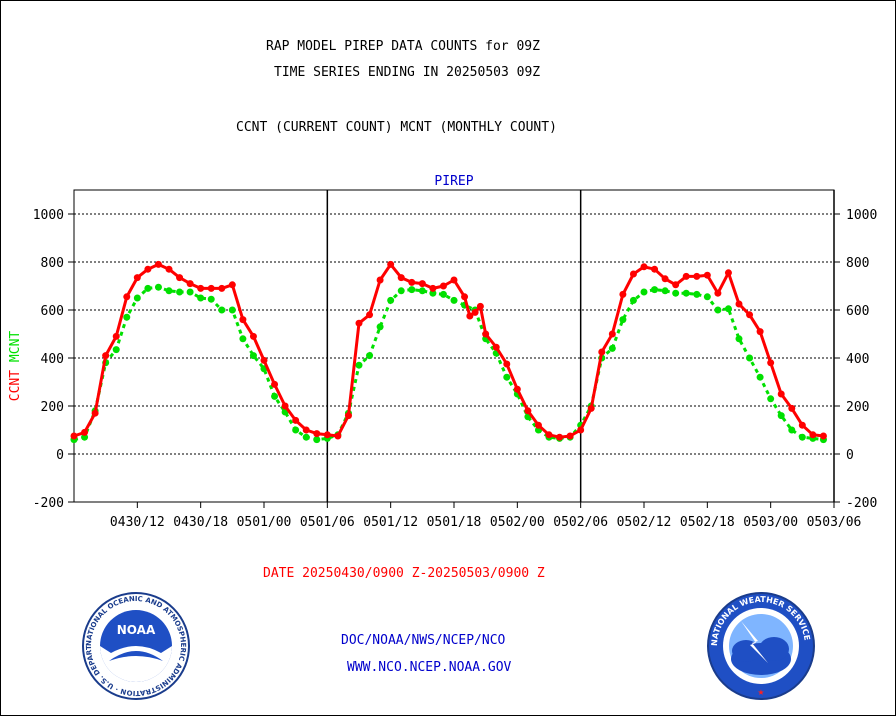 This screenshot has width=896, height=716. Describe the element at coordinates (770, 522) in the screenshot. I see `x-tick-label: 0503/00` at that location.